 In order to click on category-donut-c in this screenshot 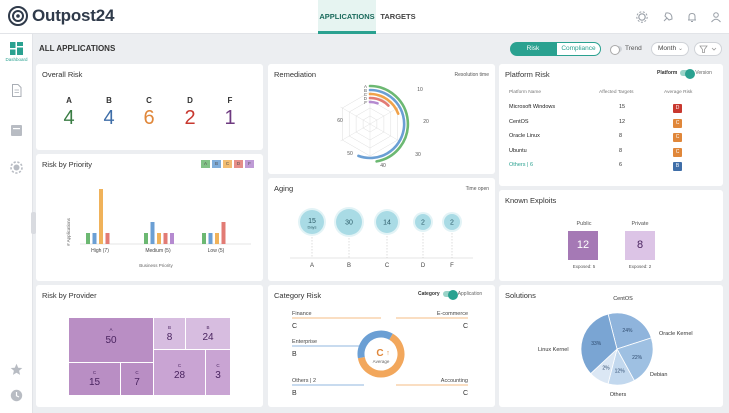, I will do `click(381, 354)`.